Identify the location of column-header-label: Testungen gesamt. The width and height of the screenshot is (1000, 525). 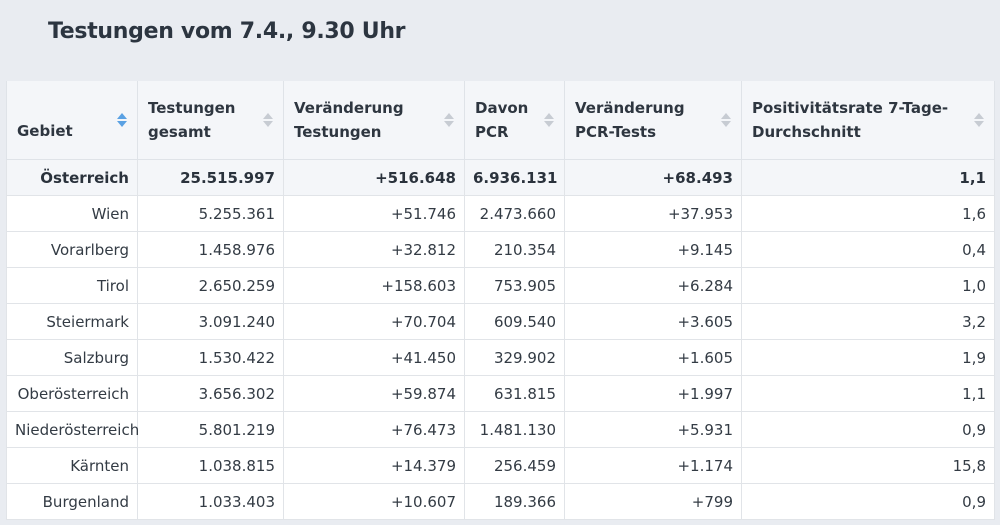
(192, 120).